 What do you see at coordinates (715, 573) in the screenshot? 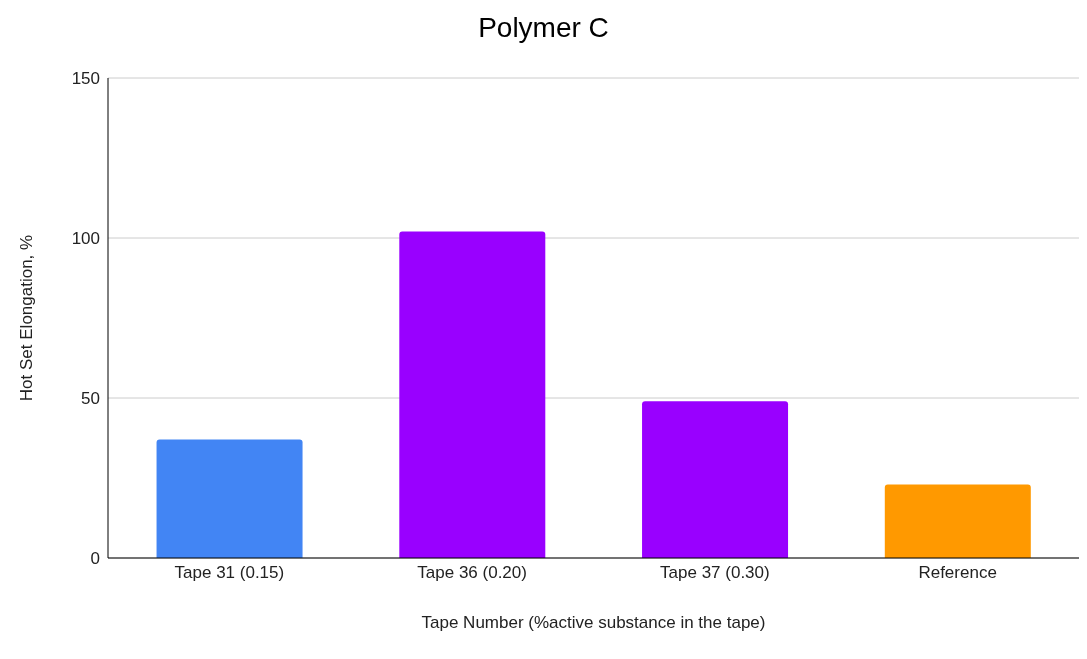
I see `x-tick-label: Tape 37 (0.30)` at bounding box center [715, 573].